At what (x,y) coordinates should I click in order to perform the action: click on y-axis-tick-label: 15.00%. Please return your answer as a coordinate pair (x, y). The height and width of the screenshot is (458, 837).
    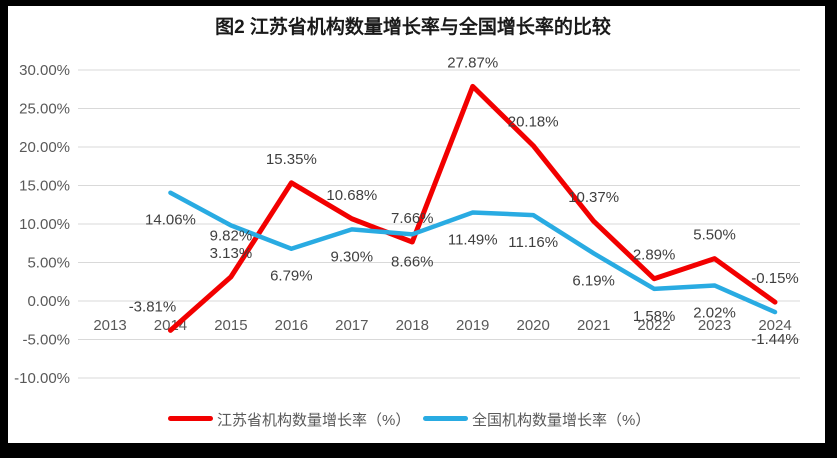
    Looking at the image, I should click on (44, 186).